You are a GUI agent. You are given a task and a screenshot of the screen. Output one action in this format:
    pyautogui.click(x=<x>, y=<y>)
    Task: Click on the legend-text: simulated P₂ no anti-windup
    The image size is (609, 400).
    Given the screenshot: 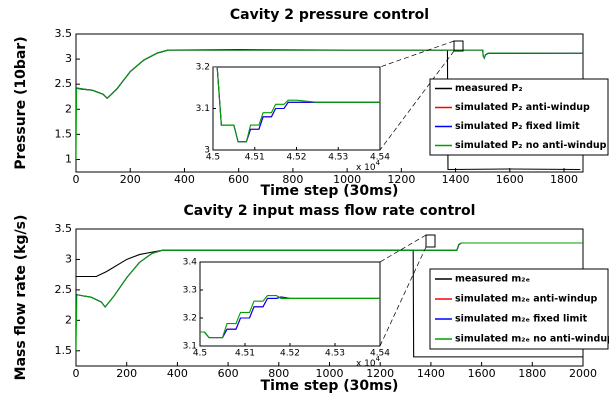 What is the action you would take?
    pyautogui.click(x=531, y=145)
    